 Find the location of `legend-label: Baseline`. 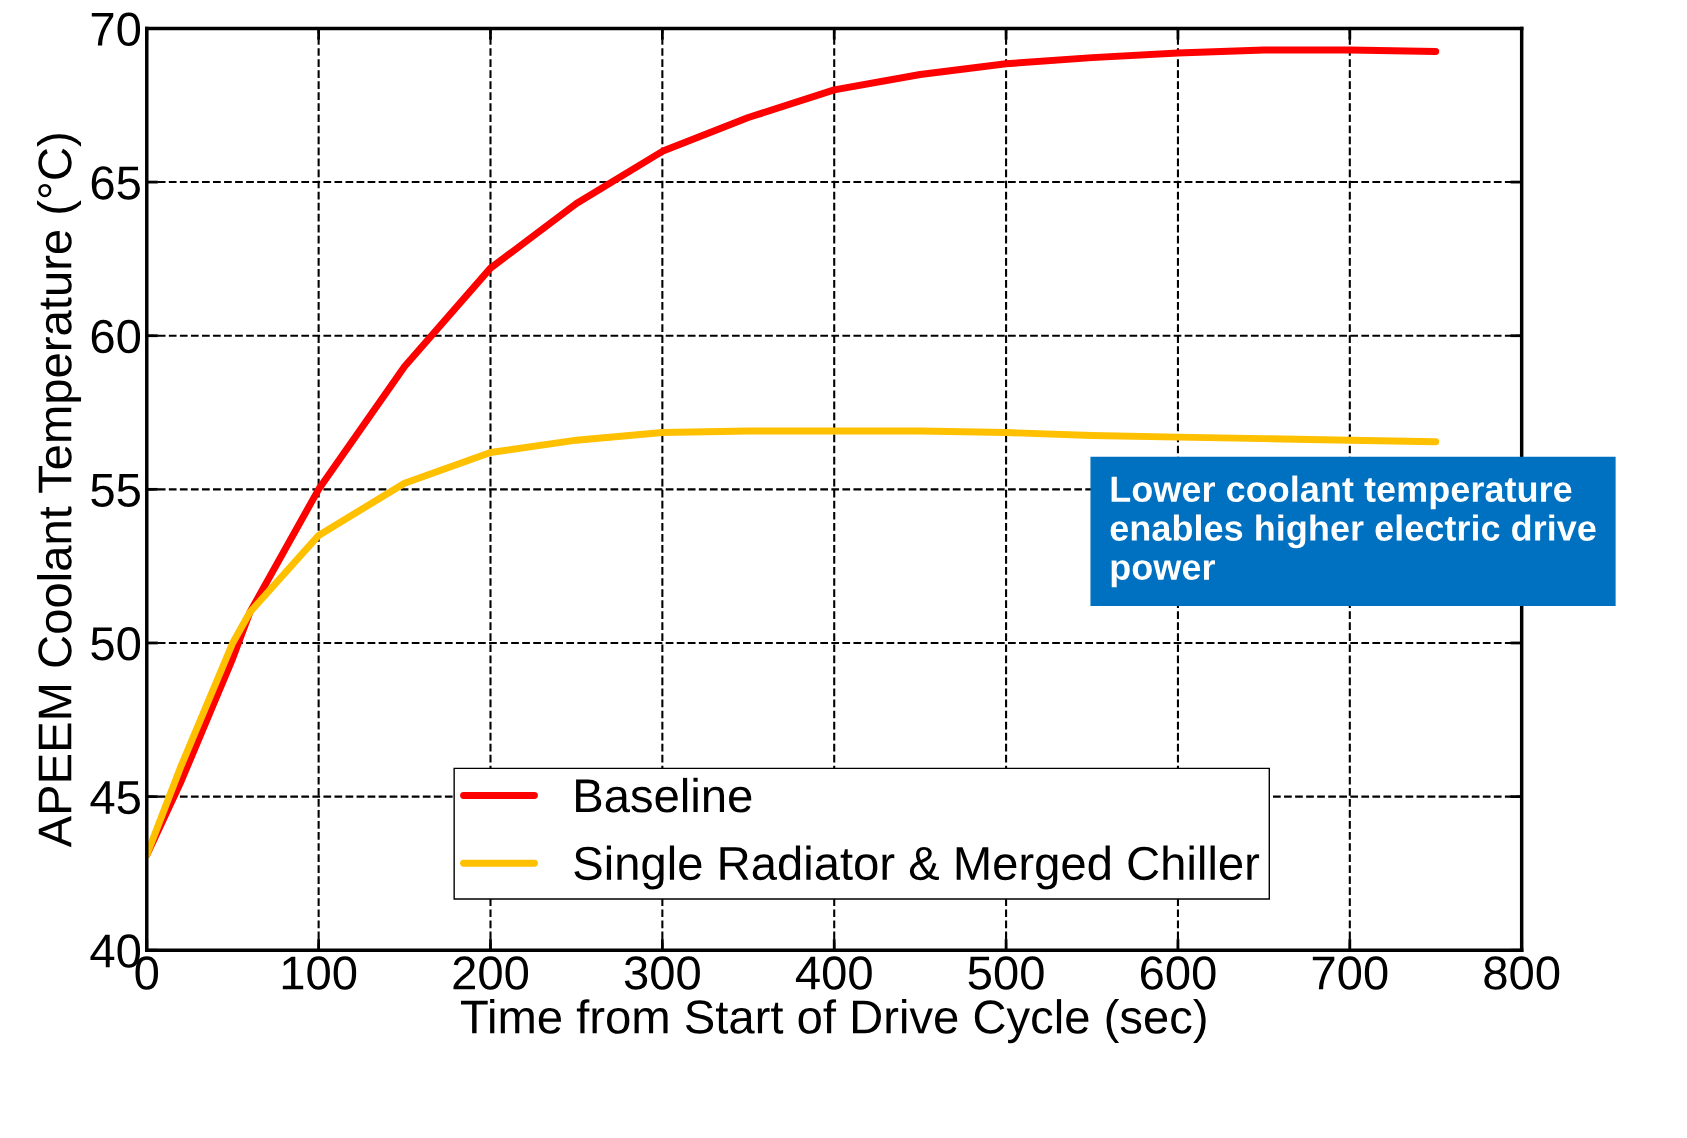

legend-label: Baseline is located at coordinates (664, 795).